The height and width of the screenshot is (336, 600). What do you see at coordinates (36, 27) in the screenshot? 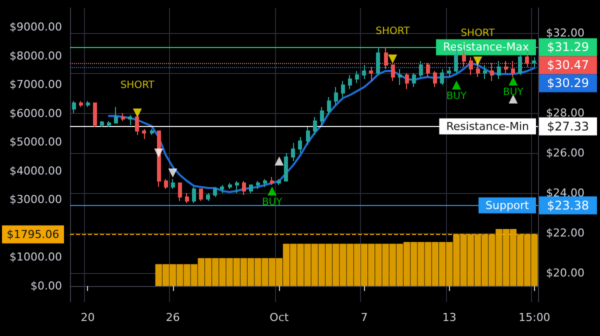
I see `y-tick-label: $9000.00` at bounding box center [36, 27].